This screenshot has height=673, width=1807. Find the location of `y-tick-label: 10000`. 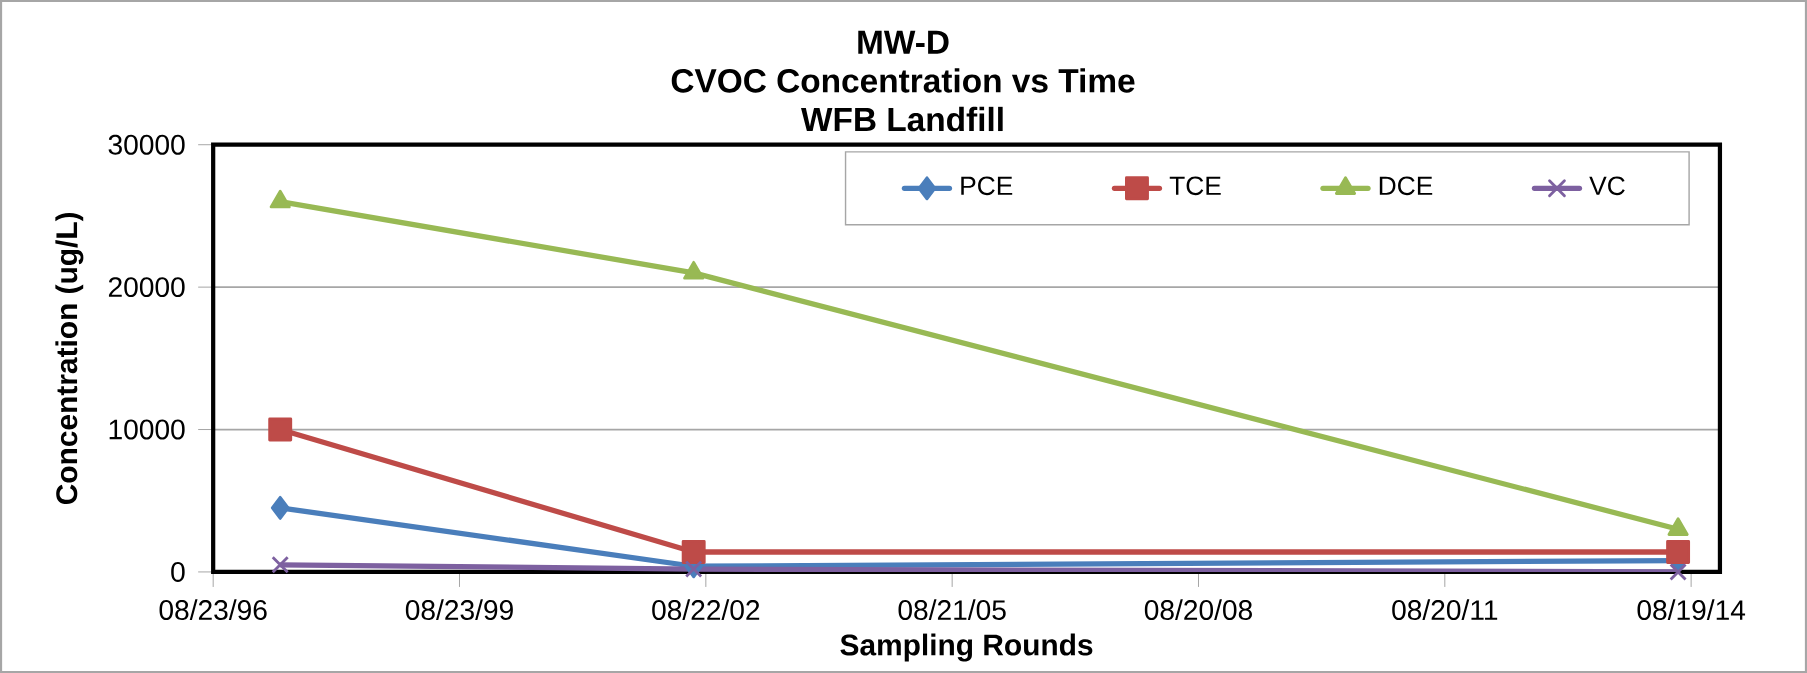

y-tick-label: 10000 is located at coordinates (147, 429).